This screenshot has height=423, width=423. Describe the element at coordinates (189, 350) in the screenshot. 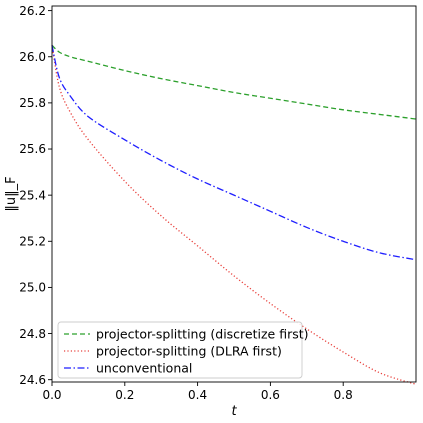

I see `legend-label-2: projector-splitting (DLRA first)` at that location.